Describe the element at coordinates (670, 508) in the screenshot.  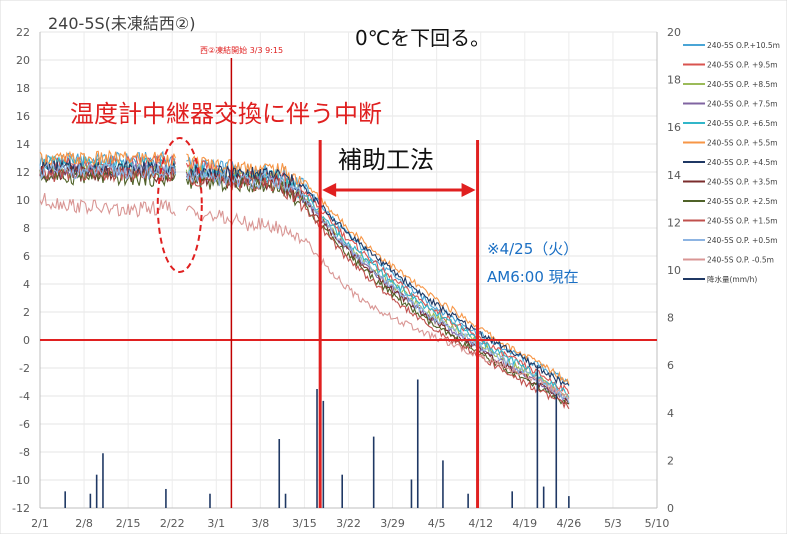
I see `y-right-tick-label: 0` at that location.